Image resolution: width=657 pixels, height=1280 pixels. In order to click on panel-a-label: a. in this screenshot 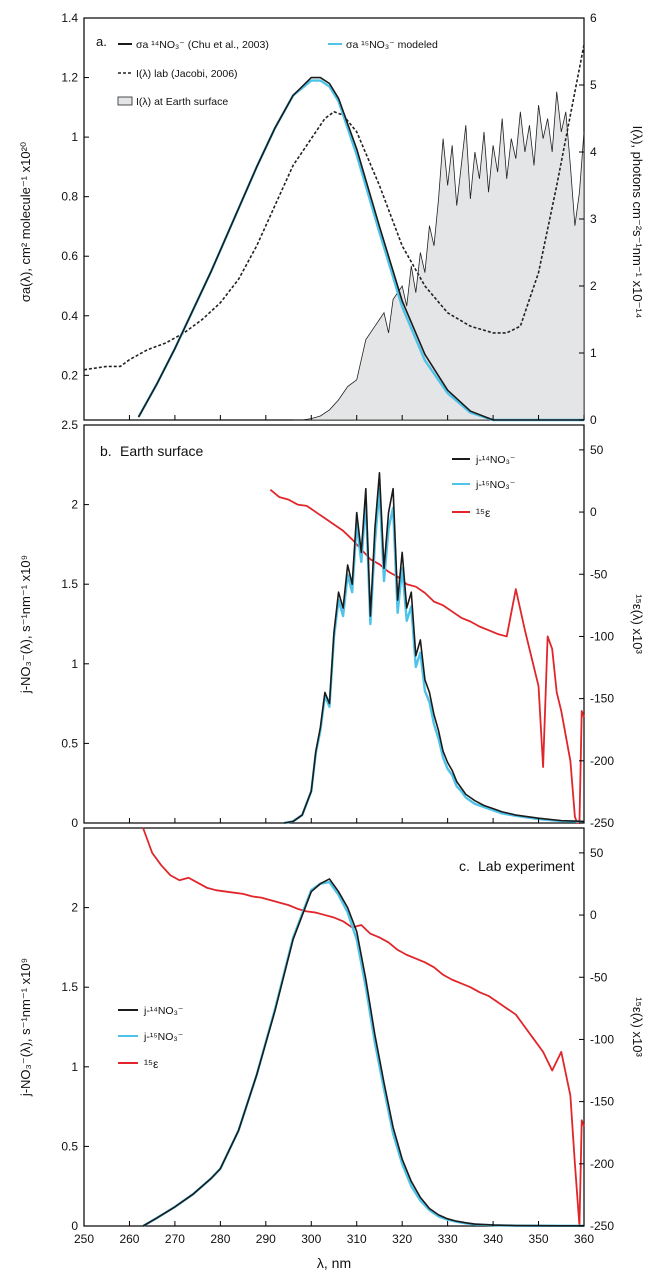, I will do `click(101, 41)`.